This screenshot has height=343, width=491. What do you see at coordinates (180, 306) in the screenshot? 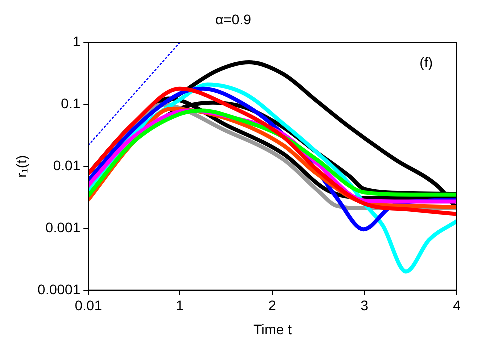
I see `x-tick-label: 1` at bounding box center [180, 306].